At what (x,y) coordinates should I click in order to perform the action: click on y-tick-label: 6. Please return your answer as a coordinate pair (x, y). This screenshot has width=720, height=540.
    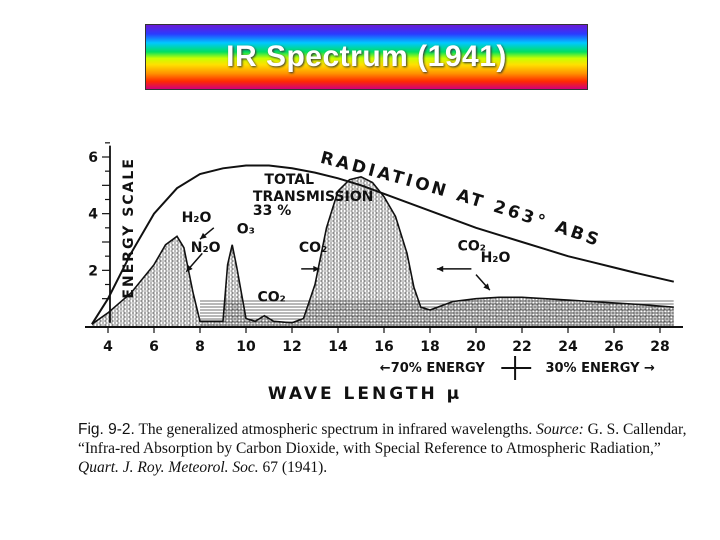
    Looking at the image, I should click on (93, 158).